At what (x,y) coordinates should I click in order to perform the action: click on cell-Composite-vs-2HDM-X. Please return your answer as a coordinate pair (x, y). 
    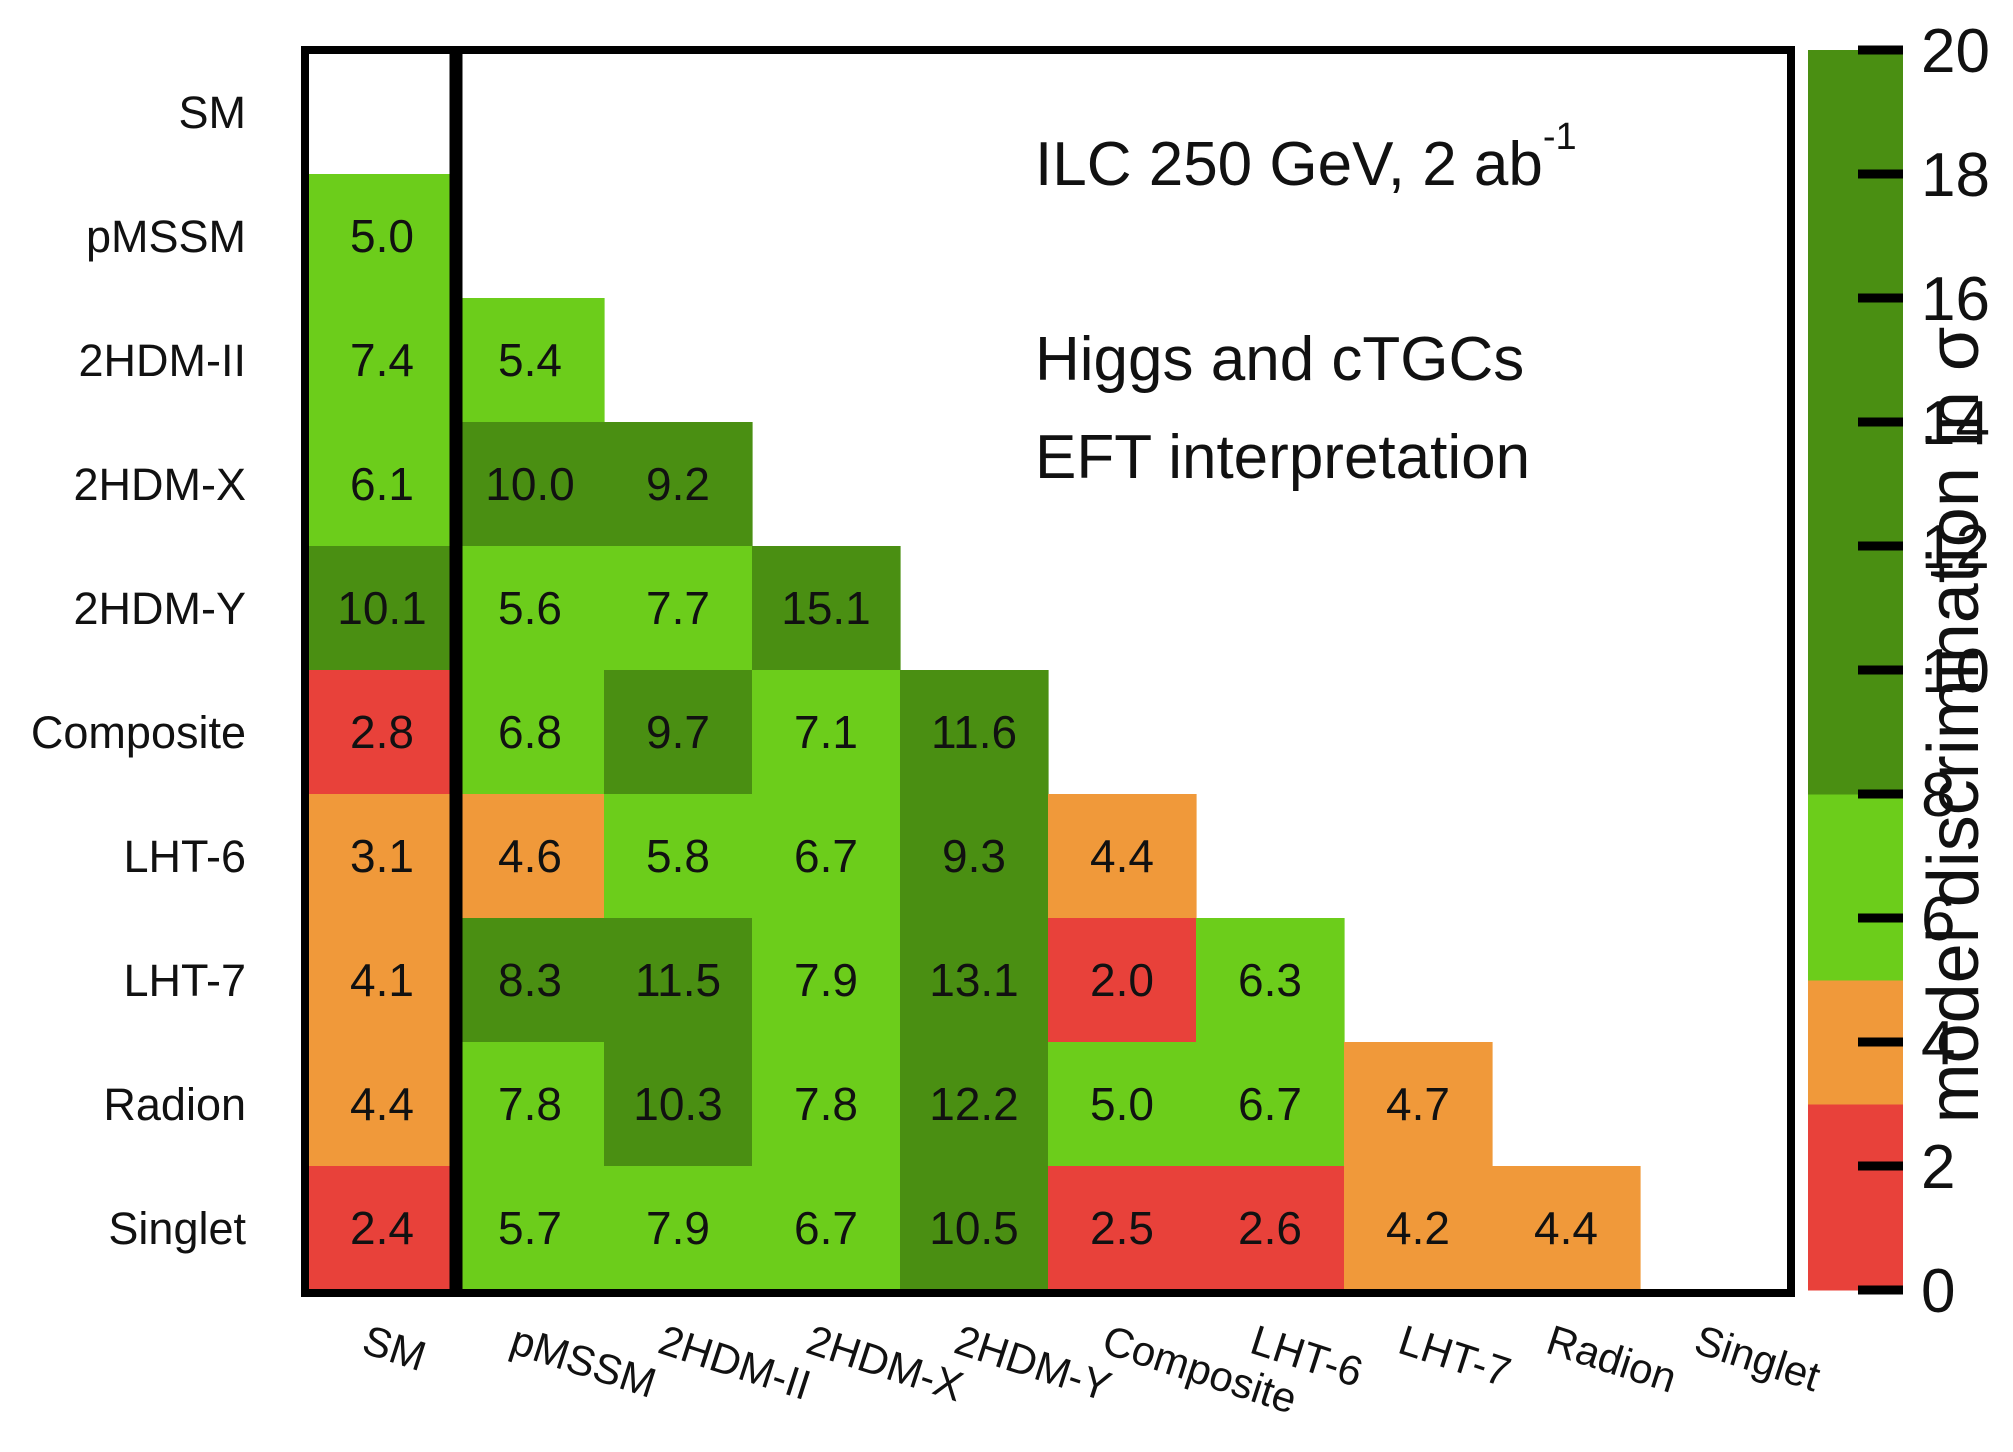
    Looking at the image, I should click on (826, 732).